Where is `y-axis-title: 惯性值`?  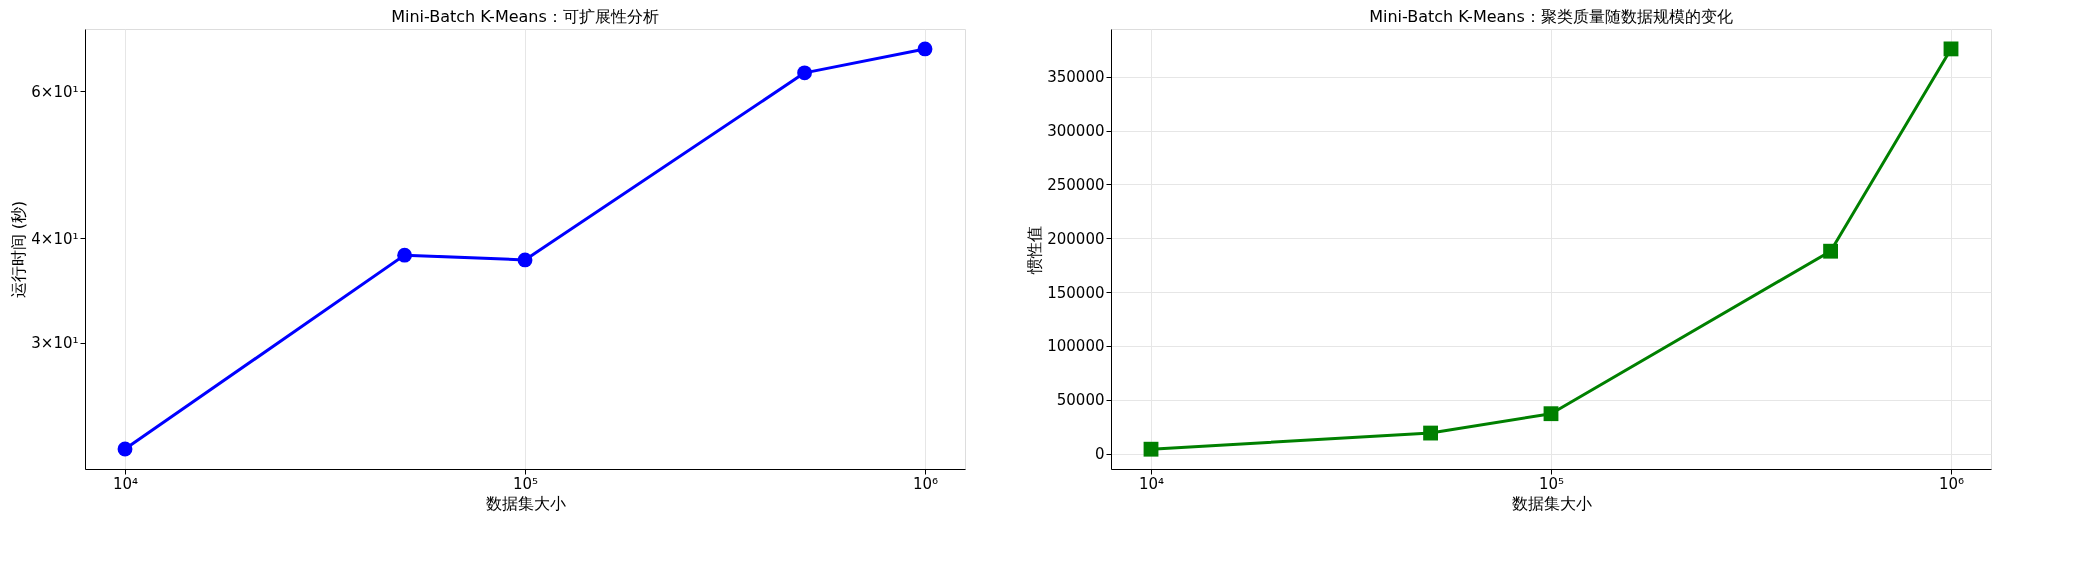
y-axis-title: 惯性值 is located at coordinates (1035, 250).